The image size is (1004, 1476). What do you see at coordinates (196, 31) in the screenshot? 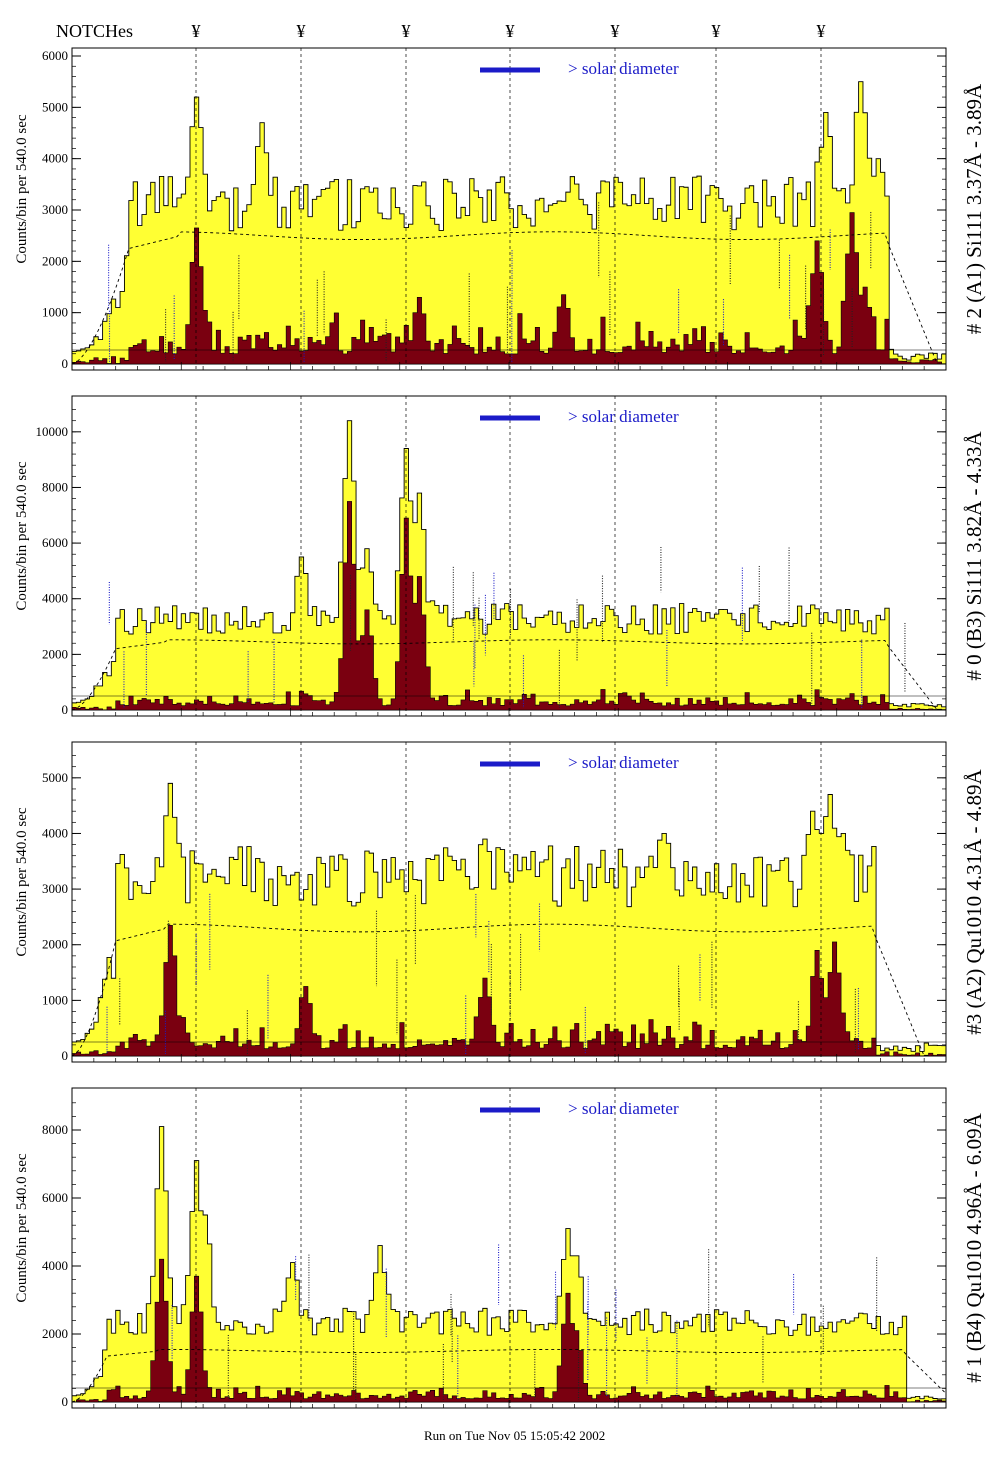
I see `notch-marker-1: ¥` at bounding box center [196, 31].